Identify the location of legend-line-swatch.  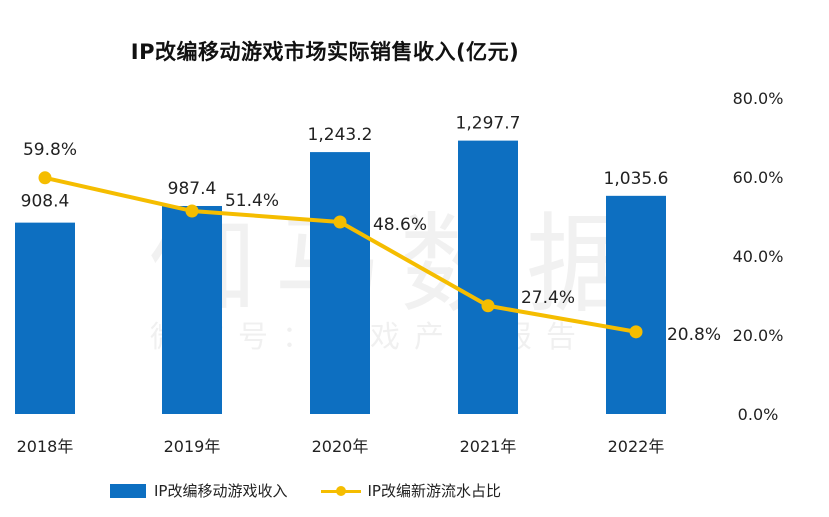
(341, 491).